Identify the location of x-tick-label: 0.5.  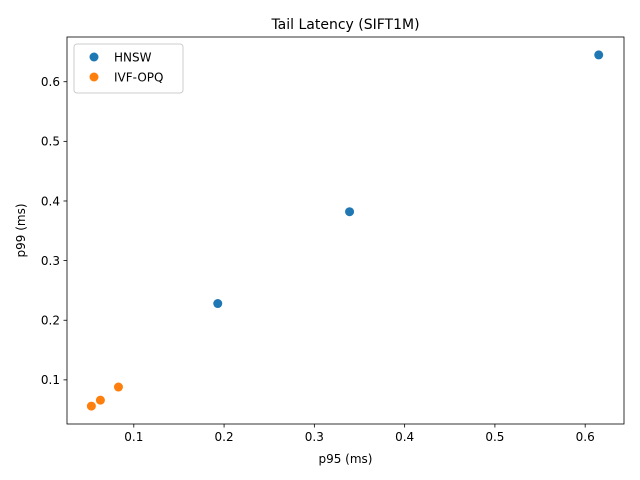
(494, 437).